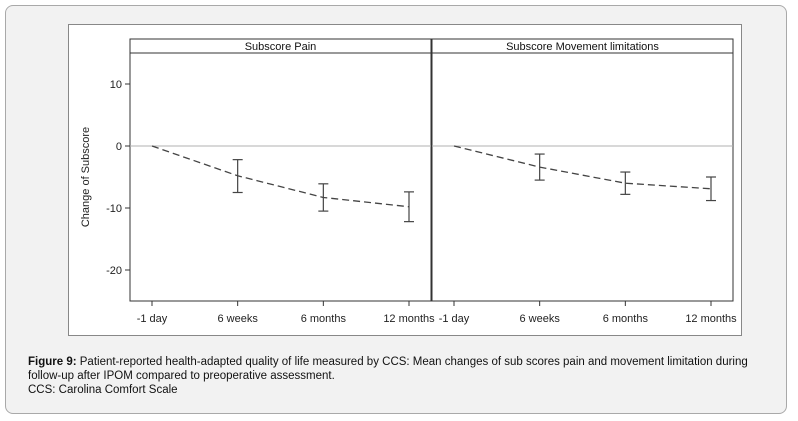 The image size is (798, 421). I want to click on caption-abbreviation: CCS: Carolina Comfort Scale, so click(103, 390).